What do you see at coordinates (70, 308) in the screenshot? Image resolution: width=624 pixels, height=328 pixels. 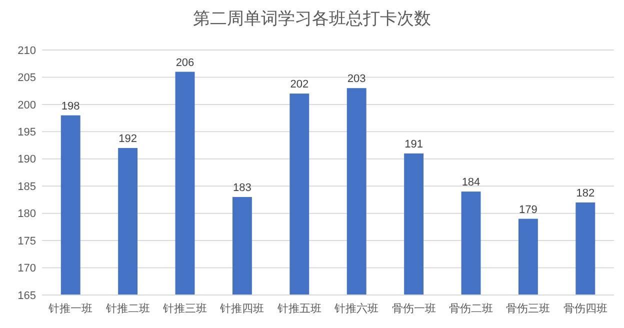 I see `x-tick-label: 针推一班` at bounding box center [70, 308].